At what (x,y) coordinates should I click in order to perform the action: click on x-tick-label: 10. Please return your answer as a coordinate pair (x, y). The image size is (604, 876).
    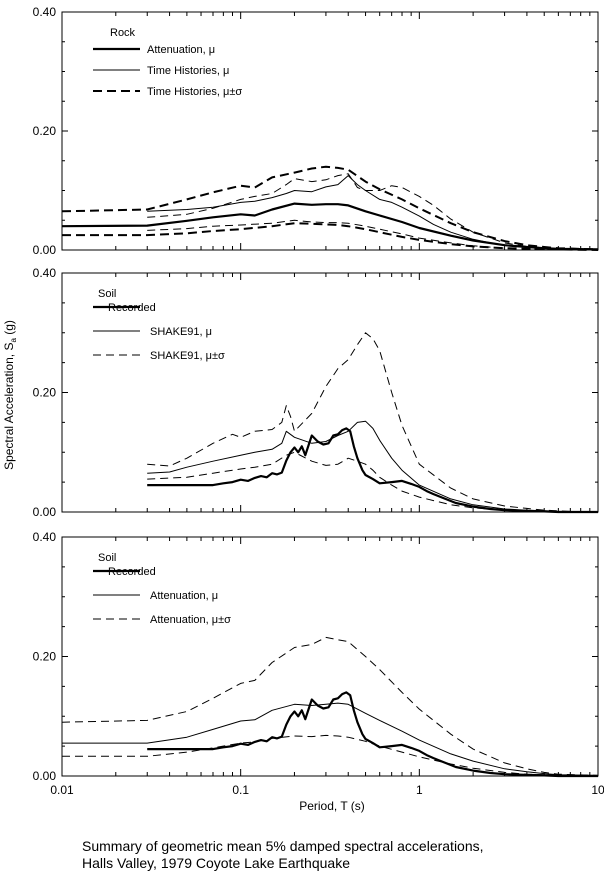
    Looking at the image, I should click on (597, 790).